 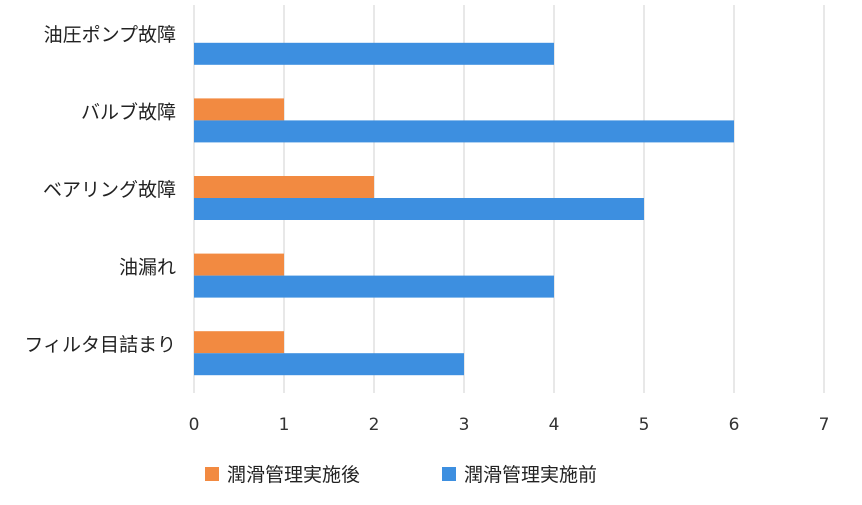 I want to click on x-tick-label: 1, so click(x=284, y=425).